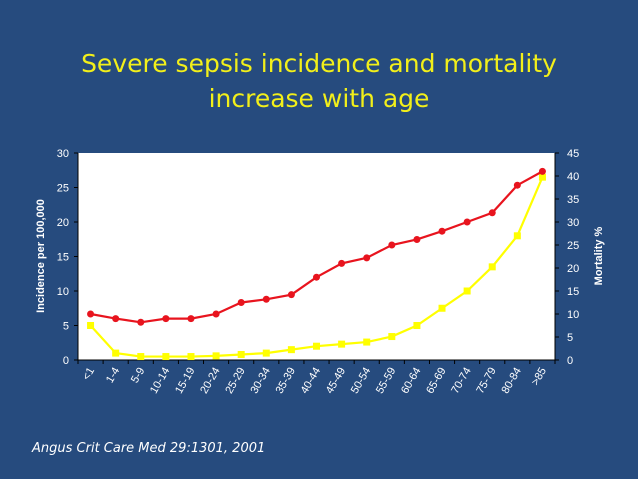  Describe the element at coordinates (149, 448) in the screenshot. I see `citation: Angus Crit Care Med 29:1301, 2001` at that location.